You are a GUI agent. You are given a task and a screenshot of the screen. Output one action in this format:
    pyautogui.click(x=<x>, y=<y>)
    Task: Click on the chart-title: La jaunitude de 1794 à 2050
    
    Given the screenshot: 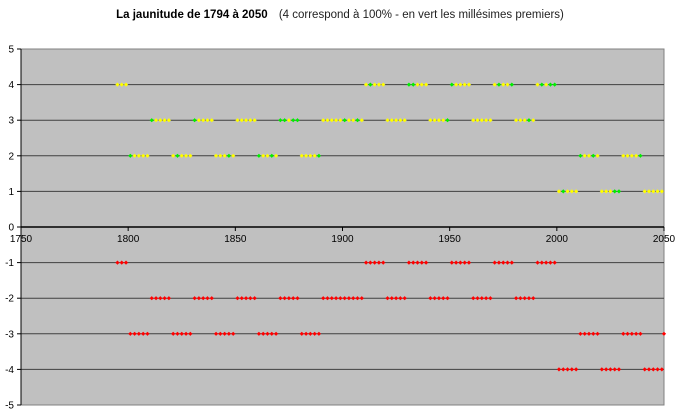 What is the action you would take?
    pyautogui.click(x=192, y=15)
    